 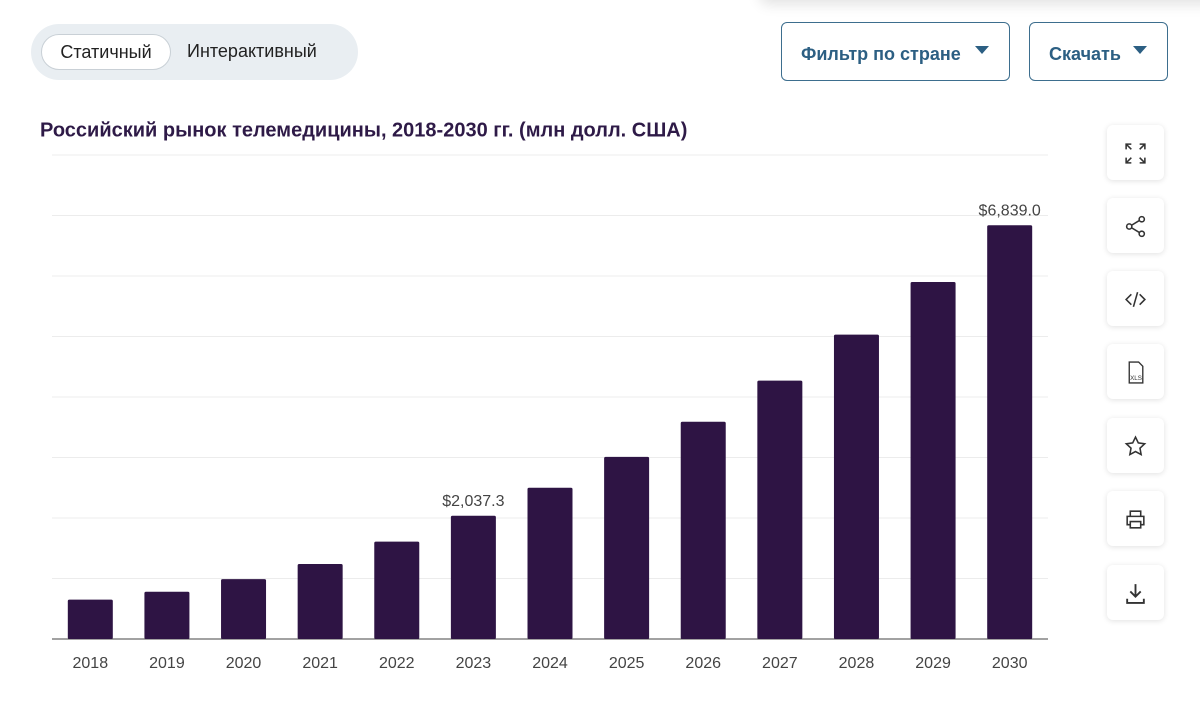 What do you see at coordinates (780, 663) in the screenshot?
I see `x-tick-label: 2027` at bounding box center [780, 663].